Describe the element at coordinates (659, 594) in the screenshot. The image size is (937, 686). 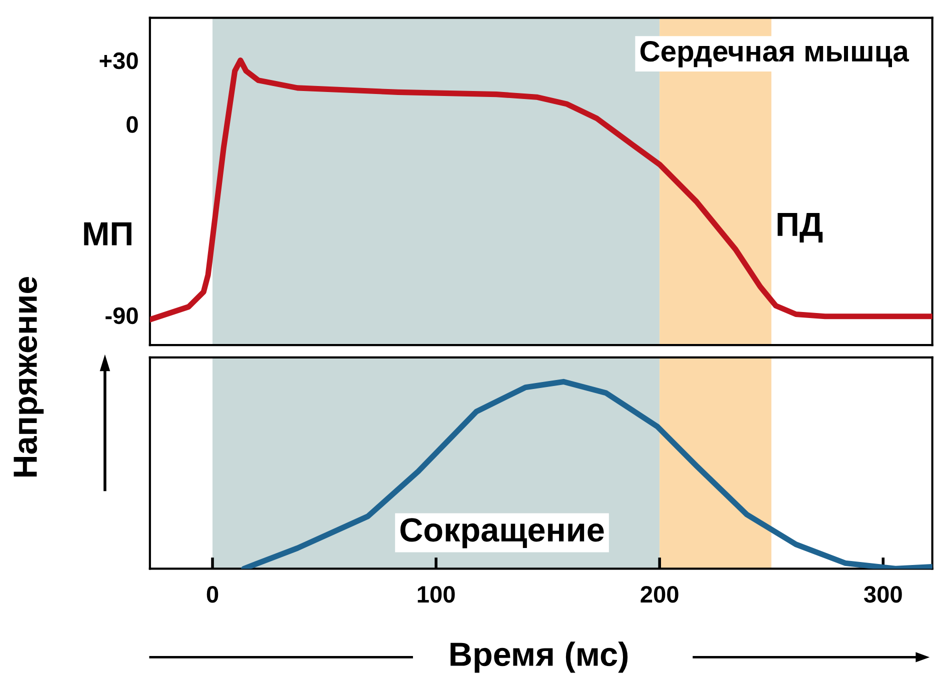
I see `x-tick-label: 200` at that location.